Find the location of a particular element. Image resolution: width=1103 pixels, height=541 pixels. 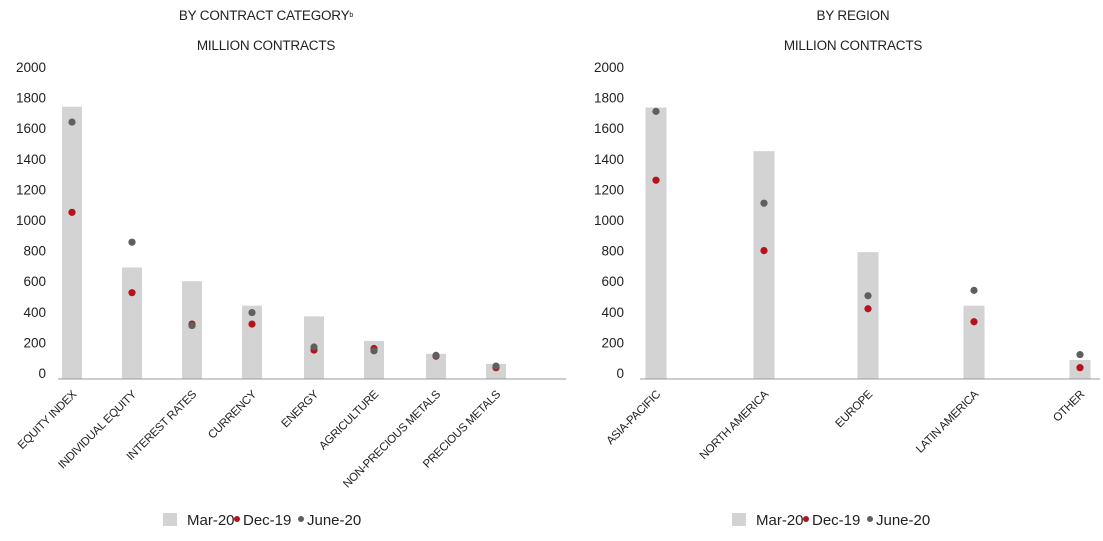

x-category-label: ENERGY is located at coordinates (301, 409).